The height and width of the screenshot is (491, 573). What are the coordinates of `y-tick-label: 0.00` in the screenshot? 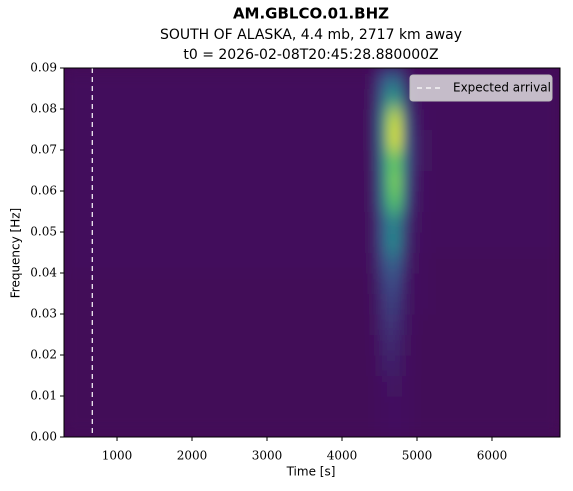 It's located at (43, 437).